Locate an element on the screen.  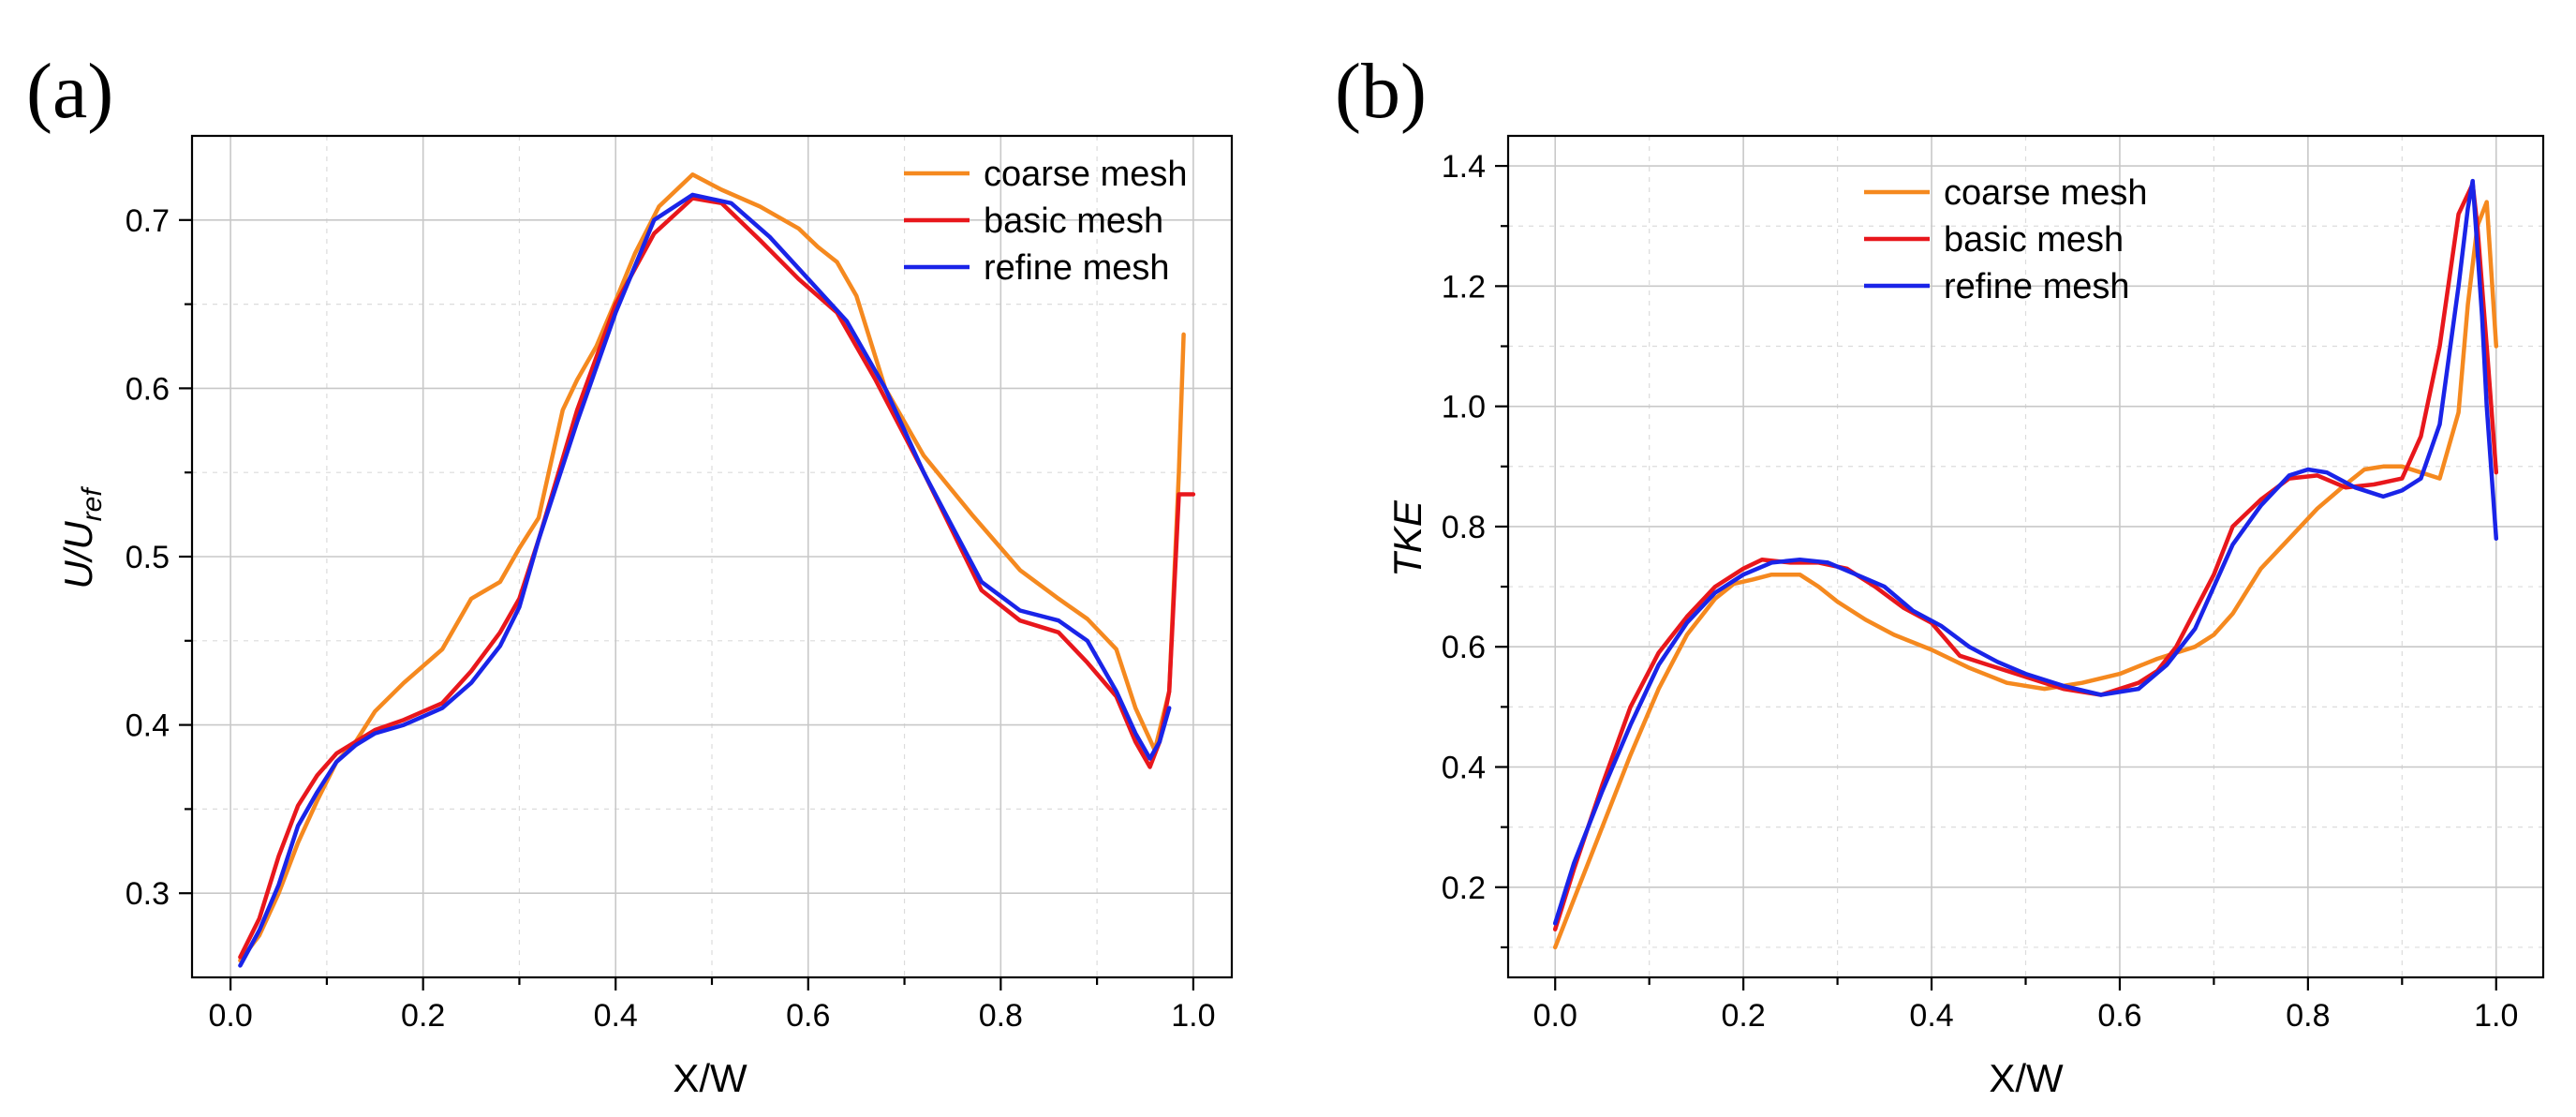
panel-a-y-axis-title-sub: ref is located at coordinates (92, 504).